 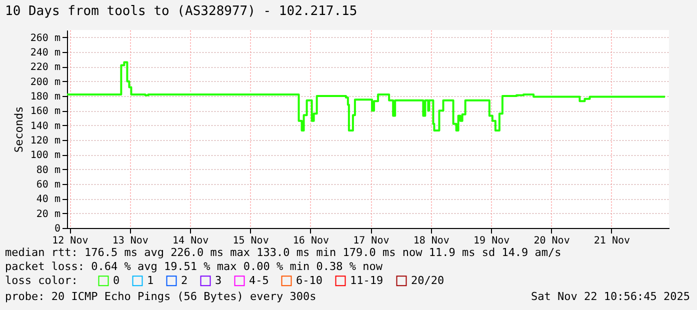 What do you see at coordinates (130, 241) in the screenshot?
I see `x-tick-label: 13 Nov` at bounding box center [130, 241].